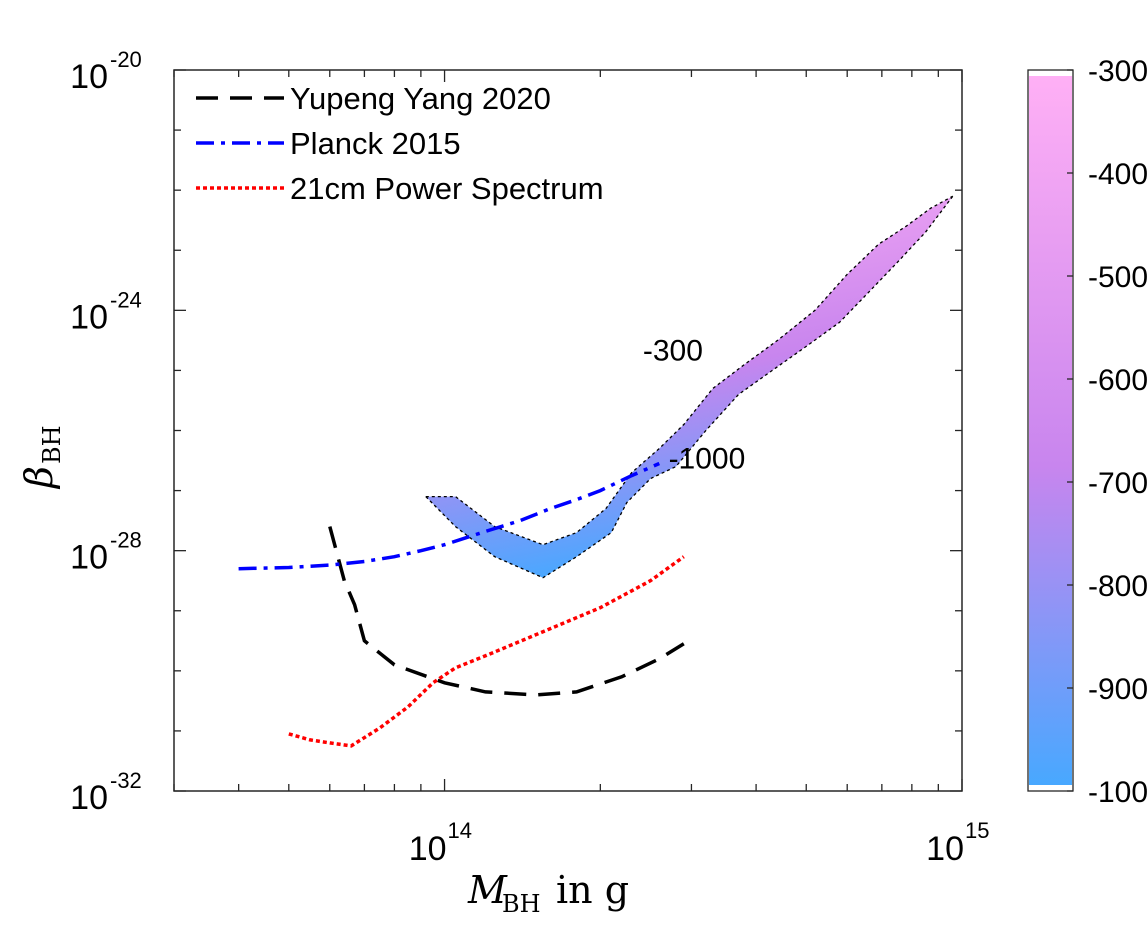 The image size is (1148, 926). I want to click on y-tick-label-exp-0: -20, so click(126, 59).